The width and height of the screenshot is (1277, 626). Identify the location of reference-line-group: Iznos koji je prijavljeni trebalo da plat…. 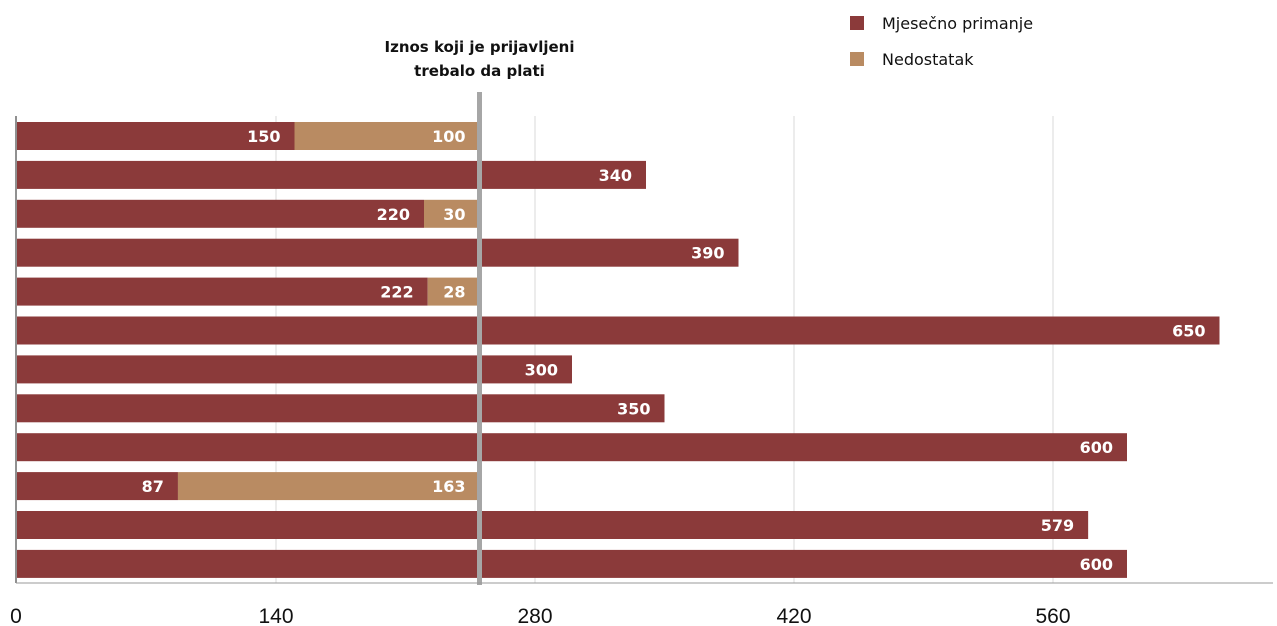
(480, 311).